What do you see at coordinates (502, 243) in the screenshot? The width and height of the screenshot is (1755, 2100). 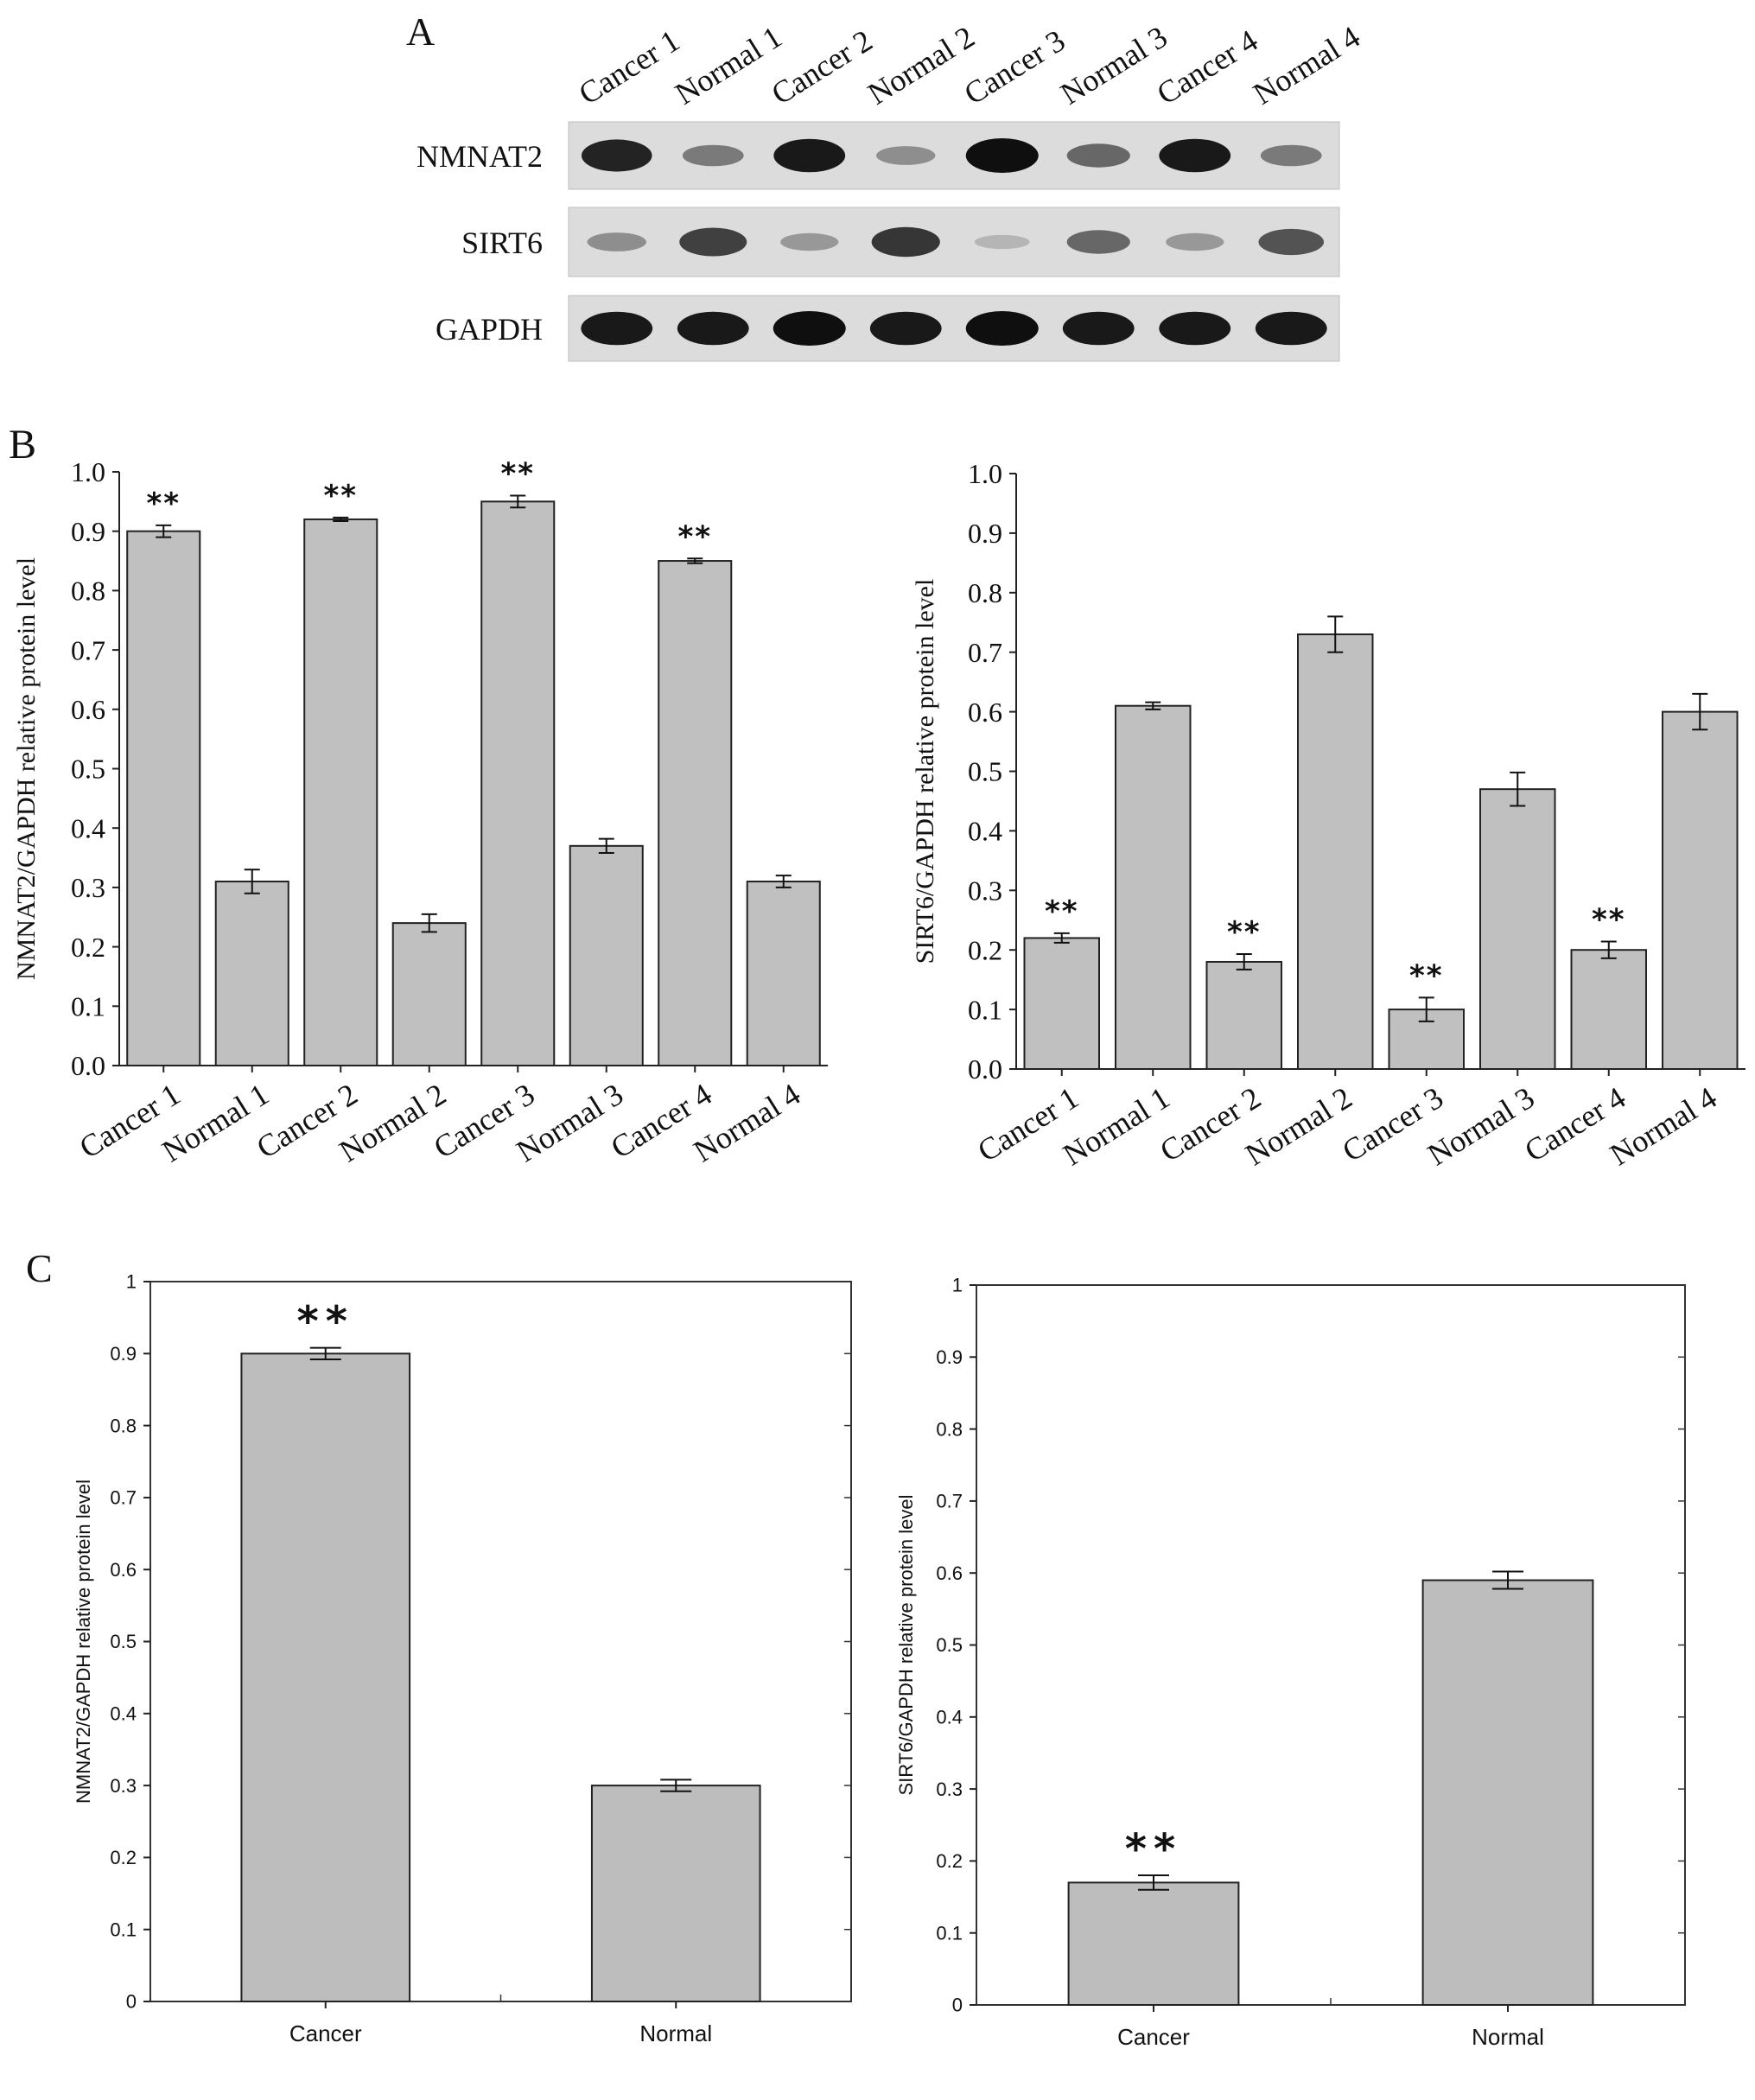 I see `blot-row-label: SIRT6` at bounding box center [502, 243].